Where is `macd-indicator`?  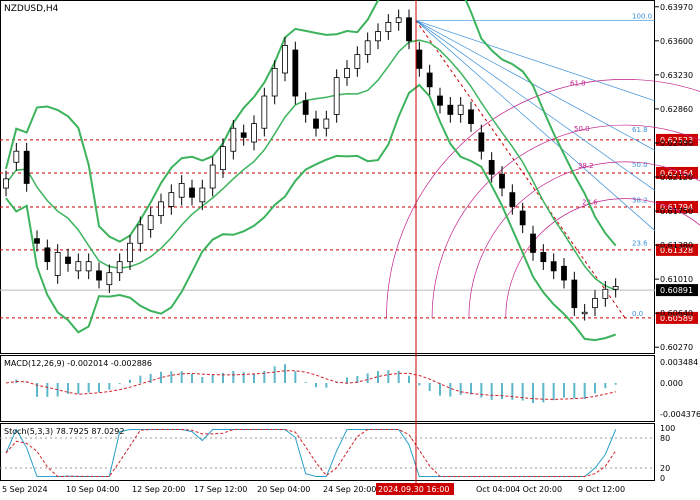 macd-indicator is located at coordinates (311, 383).